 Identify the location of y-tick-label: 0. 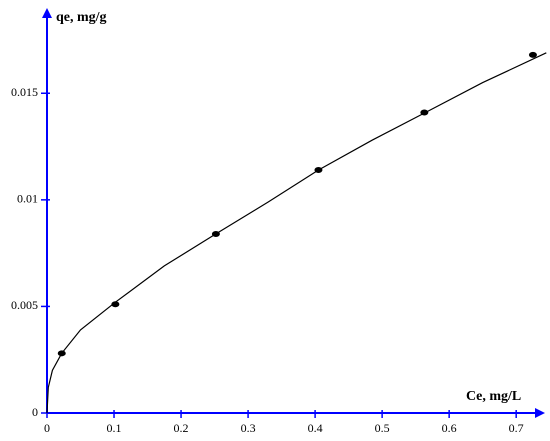
(35, 412).